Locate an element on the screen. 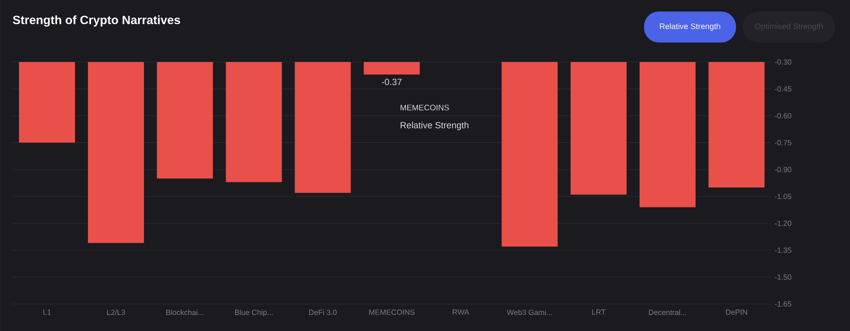 The image size is (850, 331). category-label: MEMECOINS is located at coordinates (424, 107).